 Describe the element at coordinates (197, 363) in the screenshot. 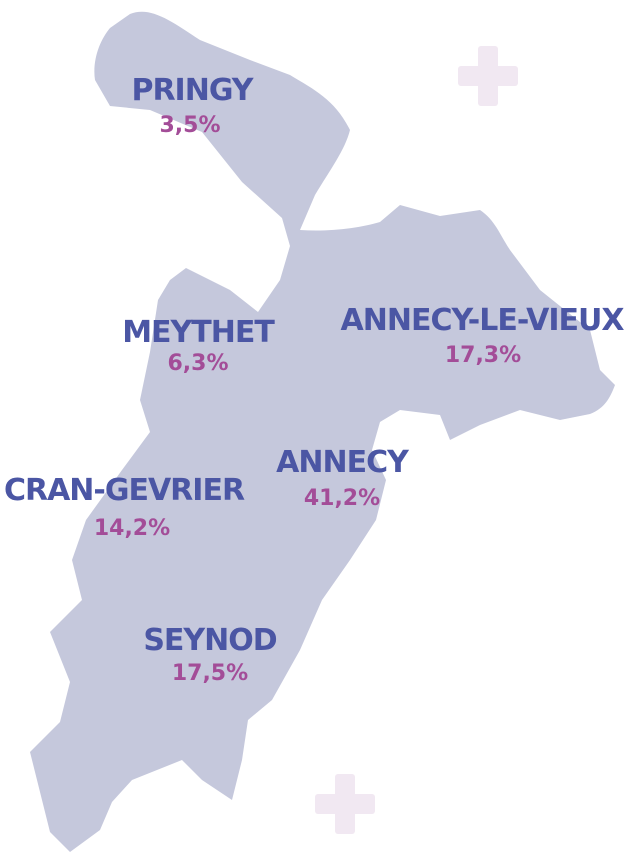

I see `region-share: 6,3%` at that location.